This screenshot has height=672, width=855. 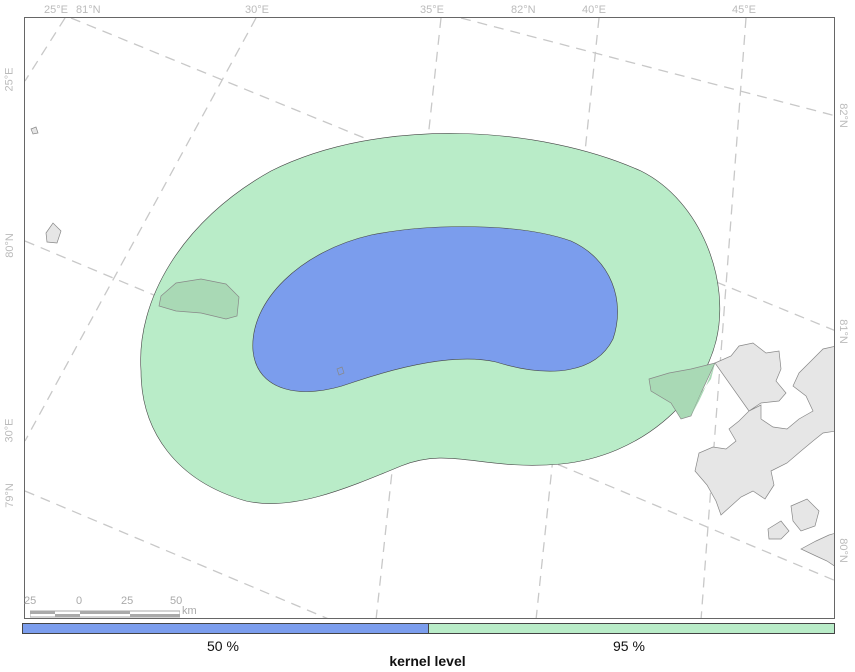 I want to click on legend-bar, so click(x=428, y=628).